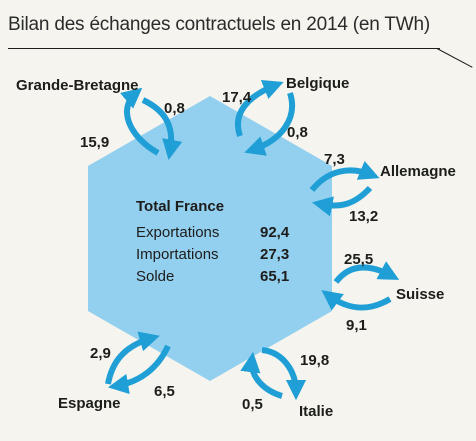 The width and height of the screenshot is (476, 441). I want to click on country-allemagne: Allemagne, so click(418, 171).